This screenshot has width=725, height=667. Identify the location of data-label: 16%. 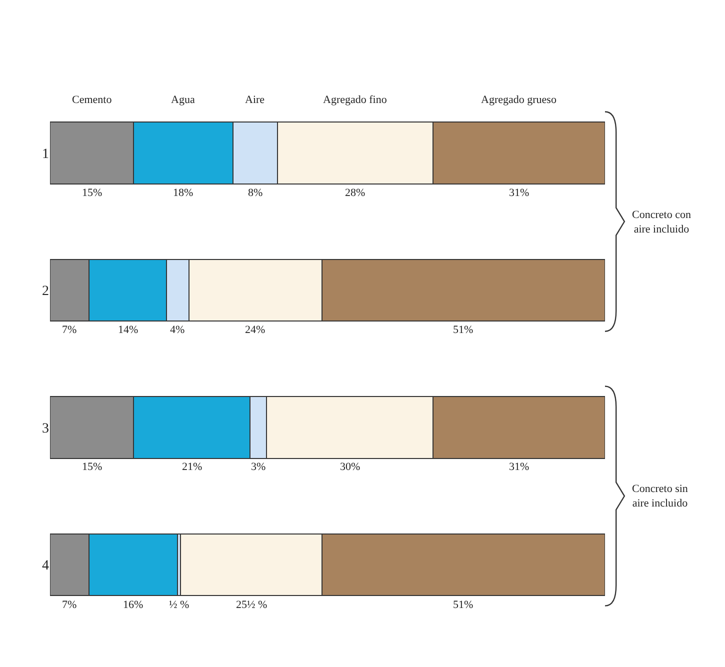
(133, 605).